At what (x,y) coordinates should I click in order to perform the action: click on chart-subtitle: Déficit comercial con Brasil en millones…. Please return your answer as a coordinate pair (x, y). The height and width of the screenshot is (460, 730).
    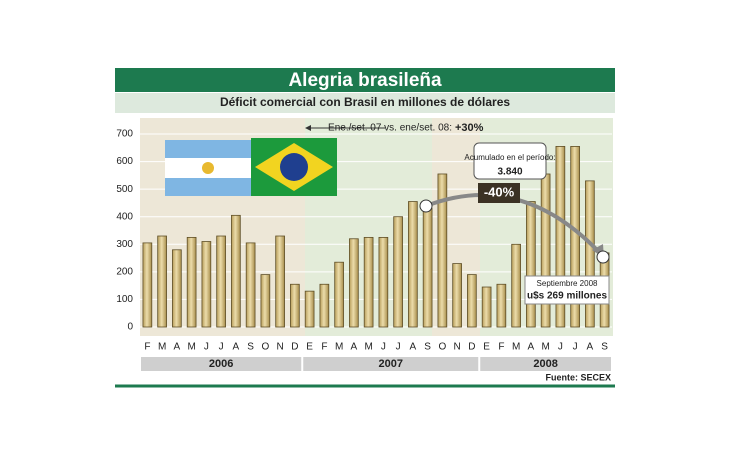
    Looking at the image, I should click on (365, 102).